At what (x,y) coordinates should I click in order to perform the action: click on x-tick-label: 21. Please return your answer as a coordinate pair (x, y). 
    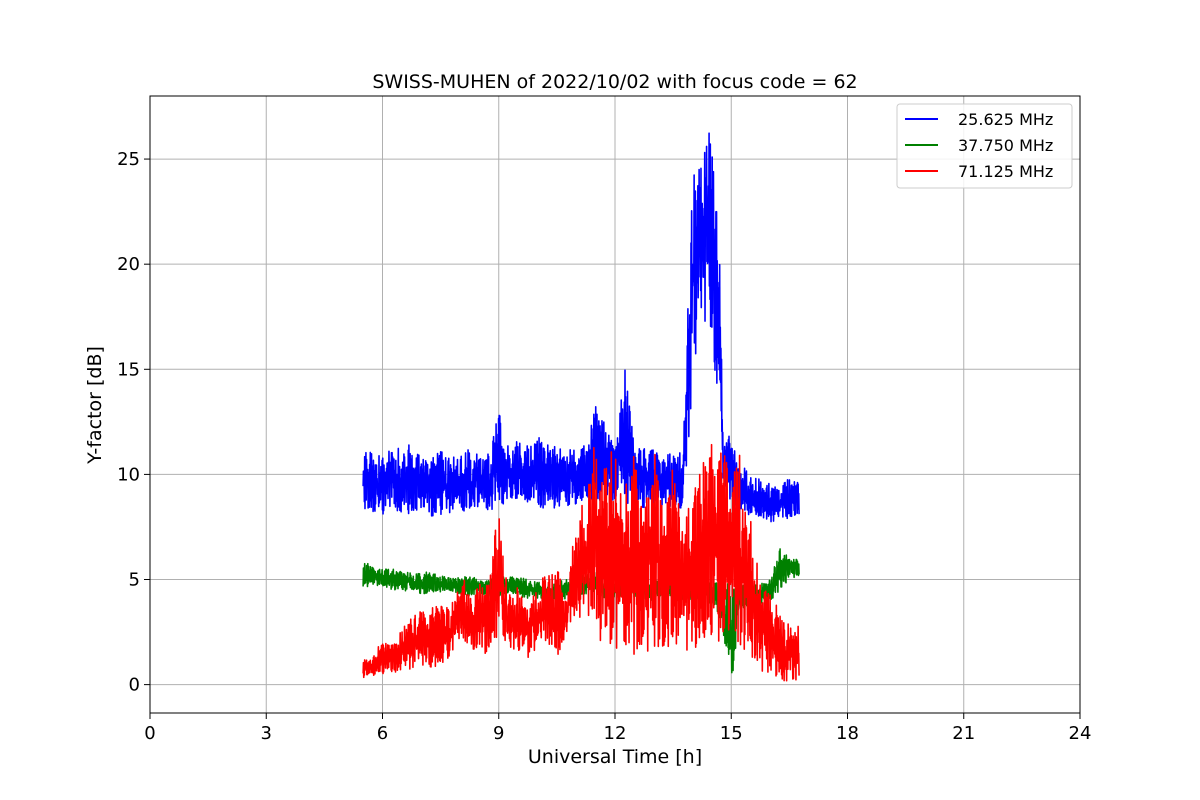
    Looking at the image, I should click on (963, 733).